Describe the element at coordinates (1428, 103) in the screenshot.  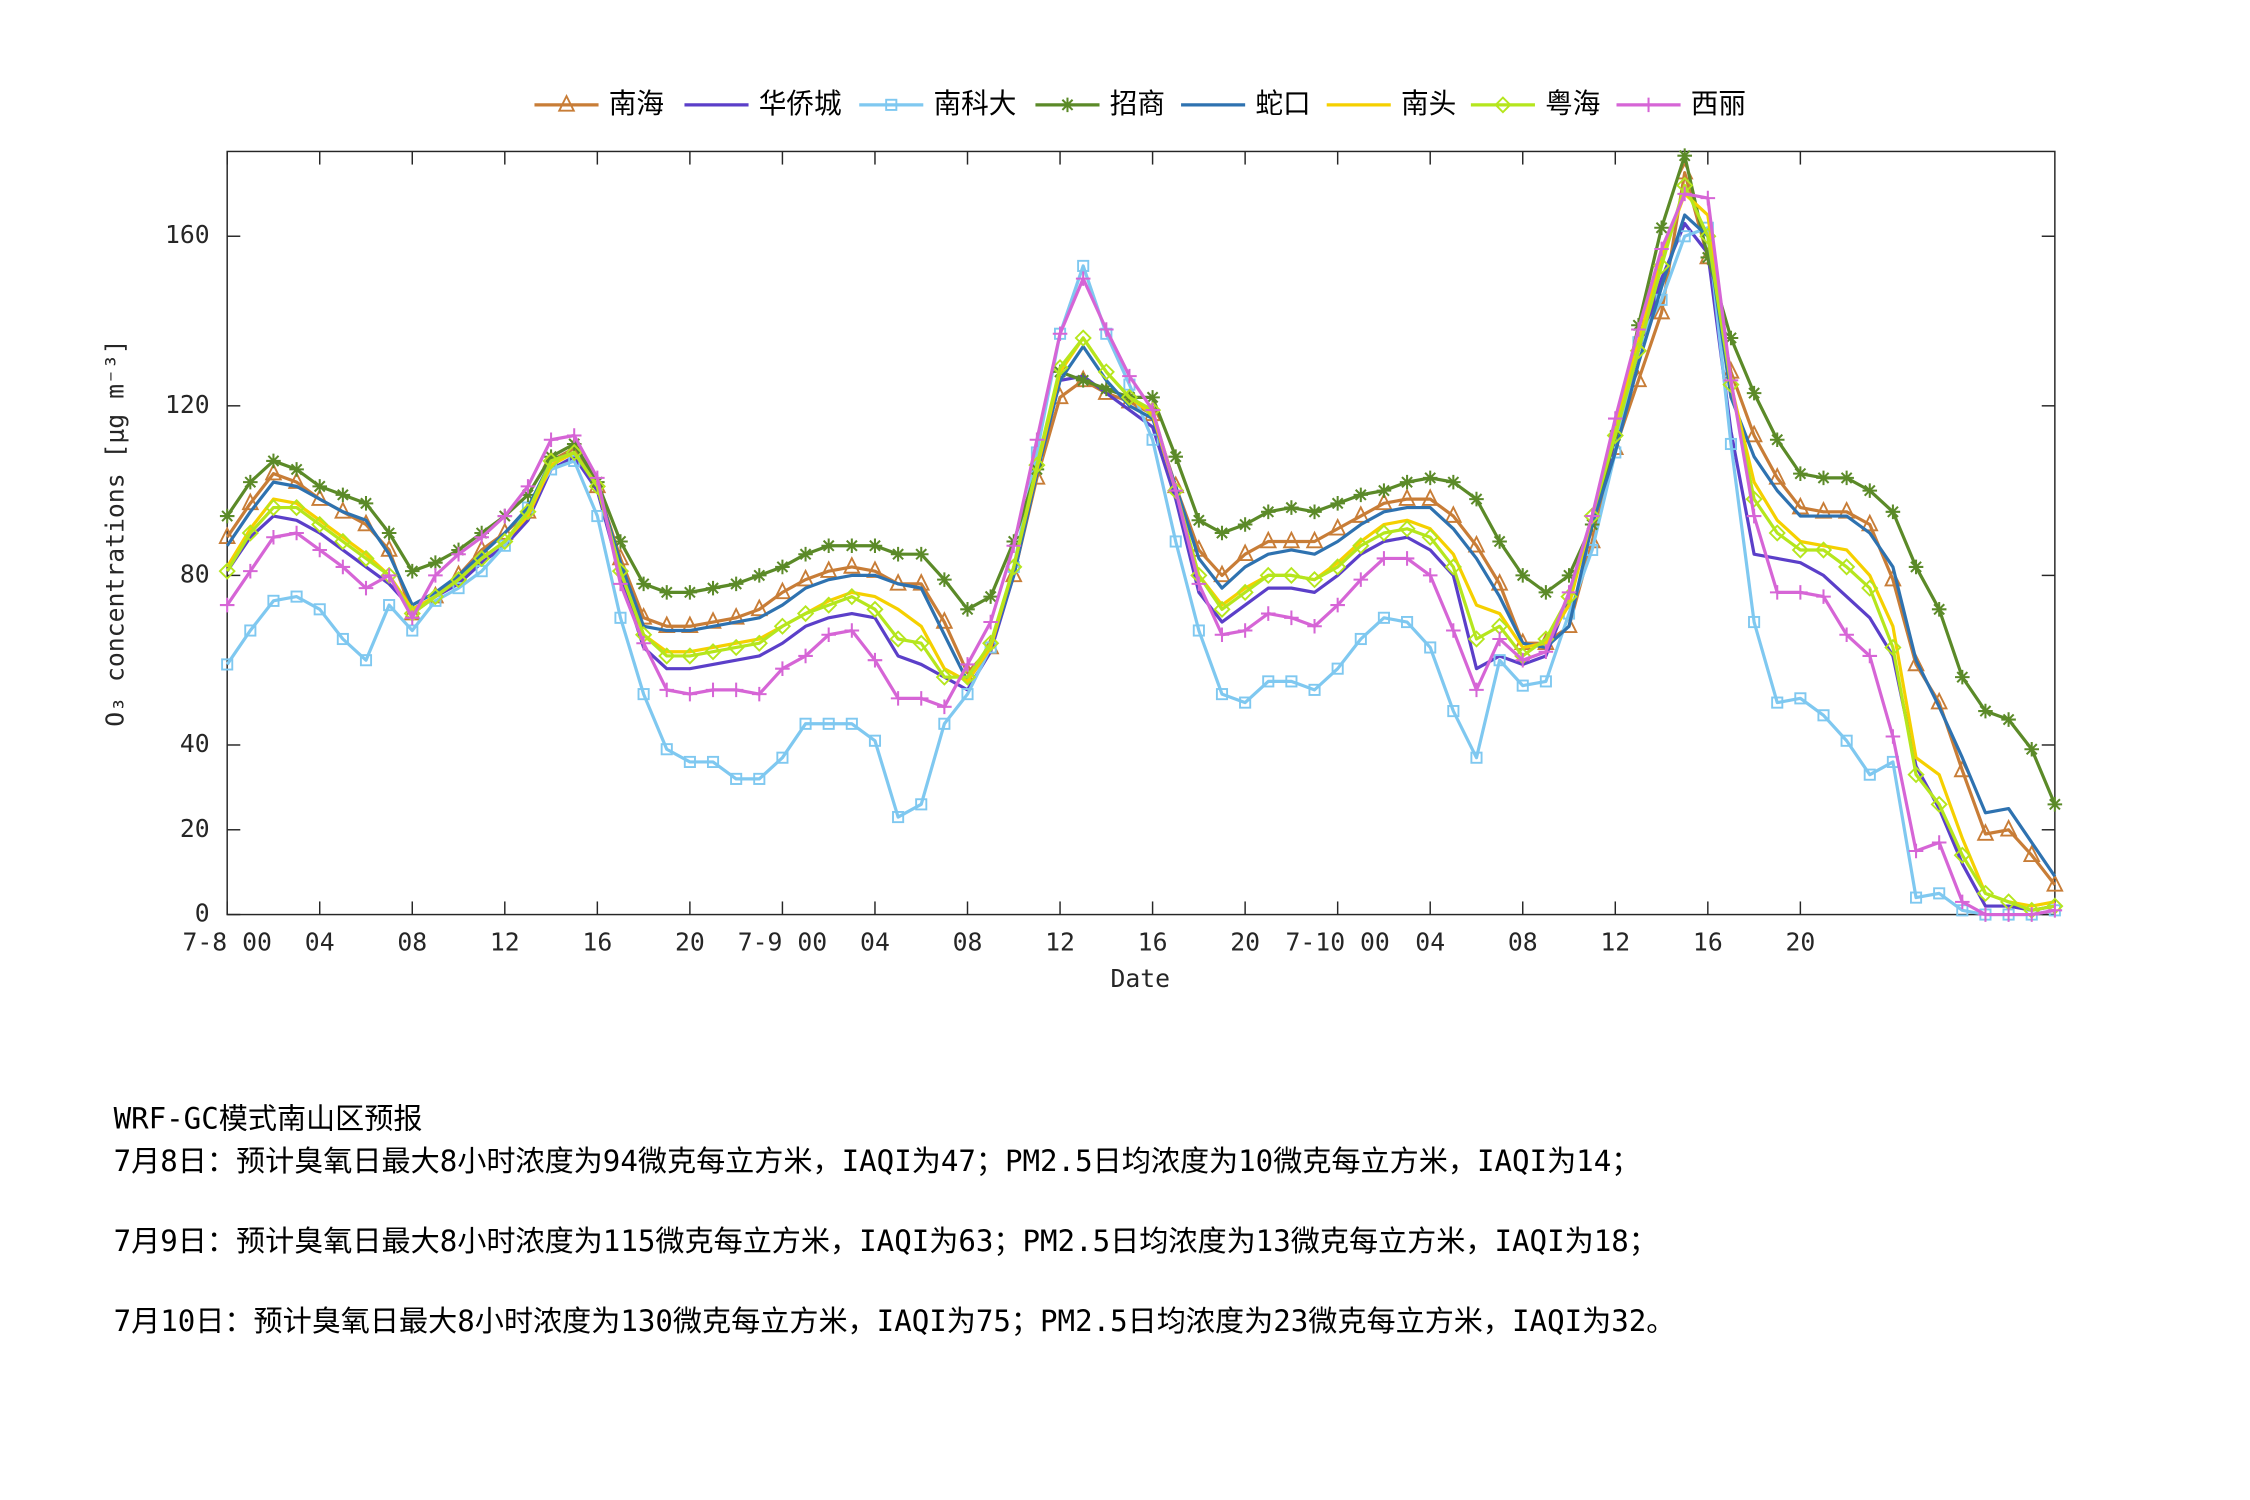
I see `legend-label: 南头` at that location.